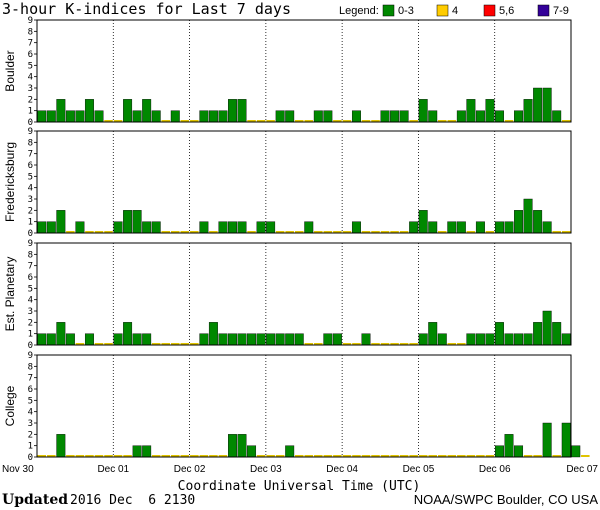 Image resolution: width=600 pixels, height=510 pixels. Describe the element at coordinates (30, 89) in the screenshot. I see `y-tick-label: 3` at that location.